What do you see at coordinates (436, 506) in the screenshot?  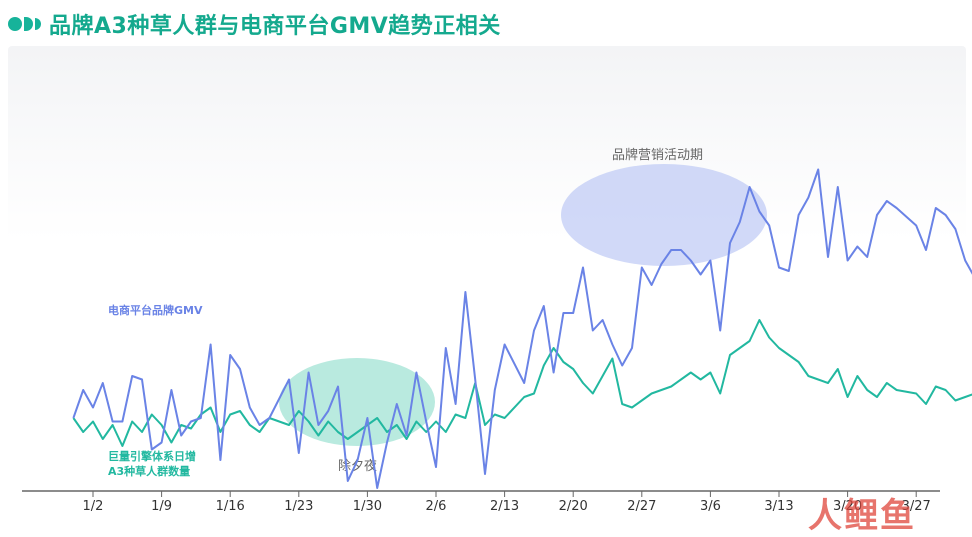 I see `x-tick-label: 2/6` at bounding box center [436, 506].